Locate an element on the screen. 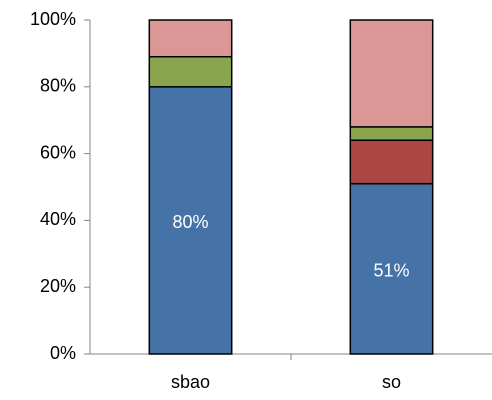 The width and height of the screenshot is (492, 400). value-label: 80% is located at coordinates (190, 222).